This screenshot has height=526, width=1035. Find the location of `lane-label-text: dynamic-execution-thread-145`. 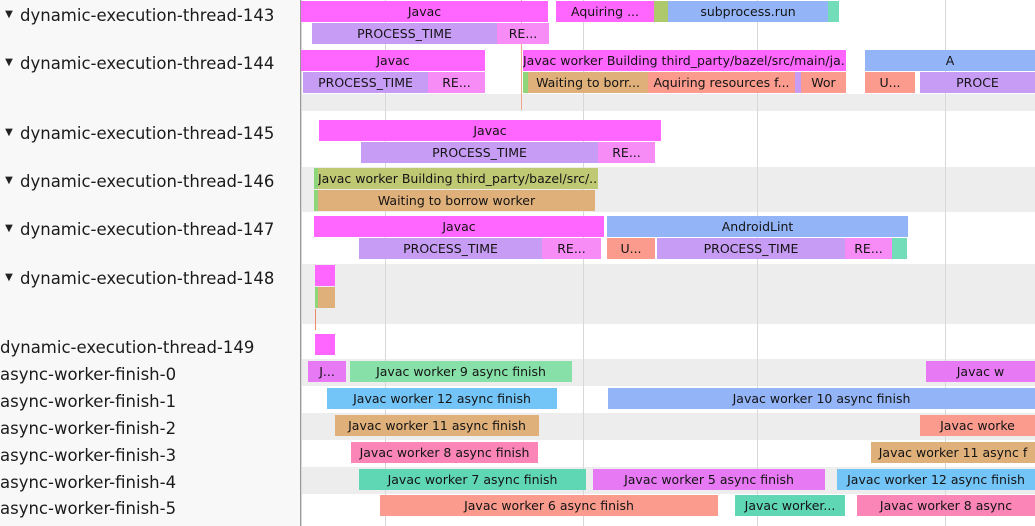

lane-label-text: dynamic-execution-thread-145 is located at coordinates (147, 133).